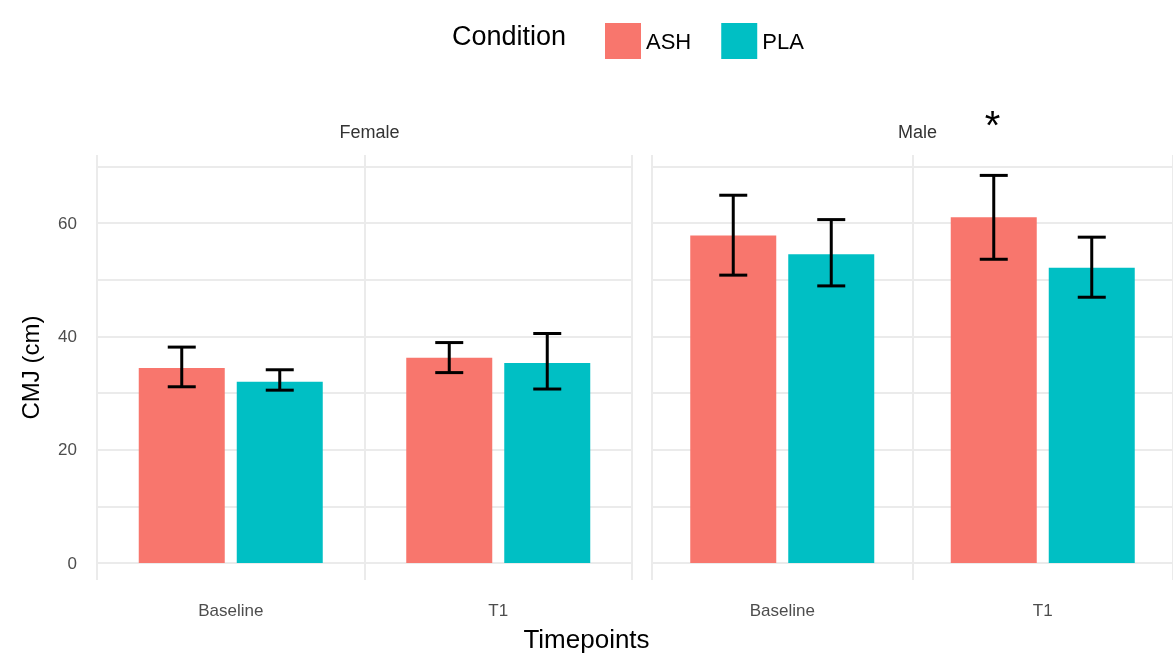 This screenshot has width=1173, height=657. Describe the element at coordinates (369, 132) in the screenshot. I see `chart-title: Female` at that location.